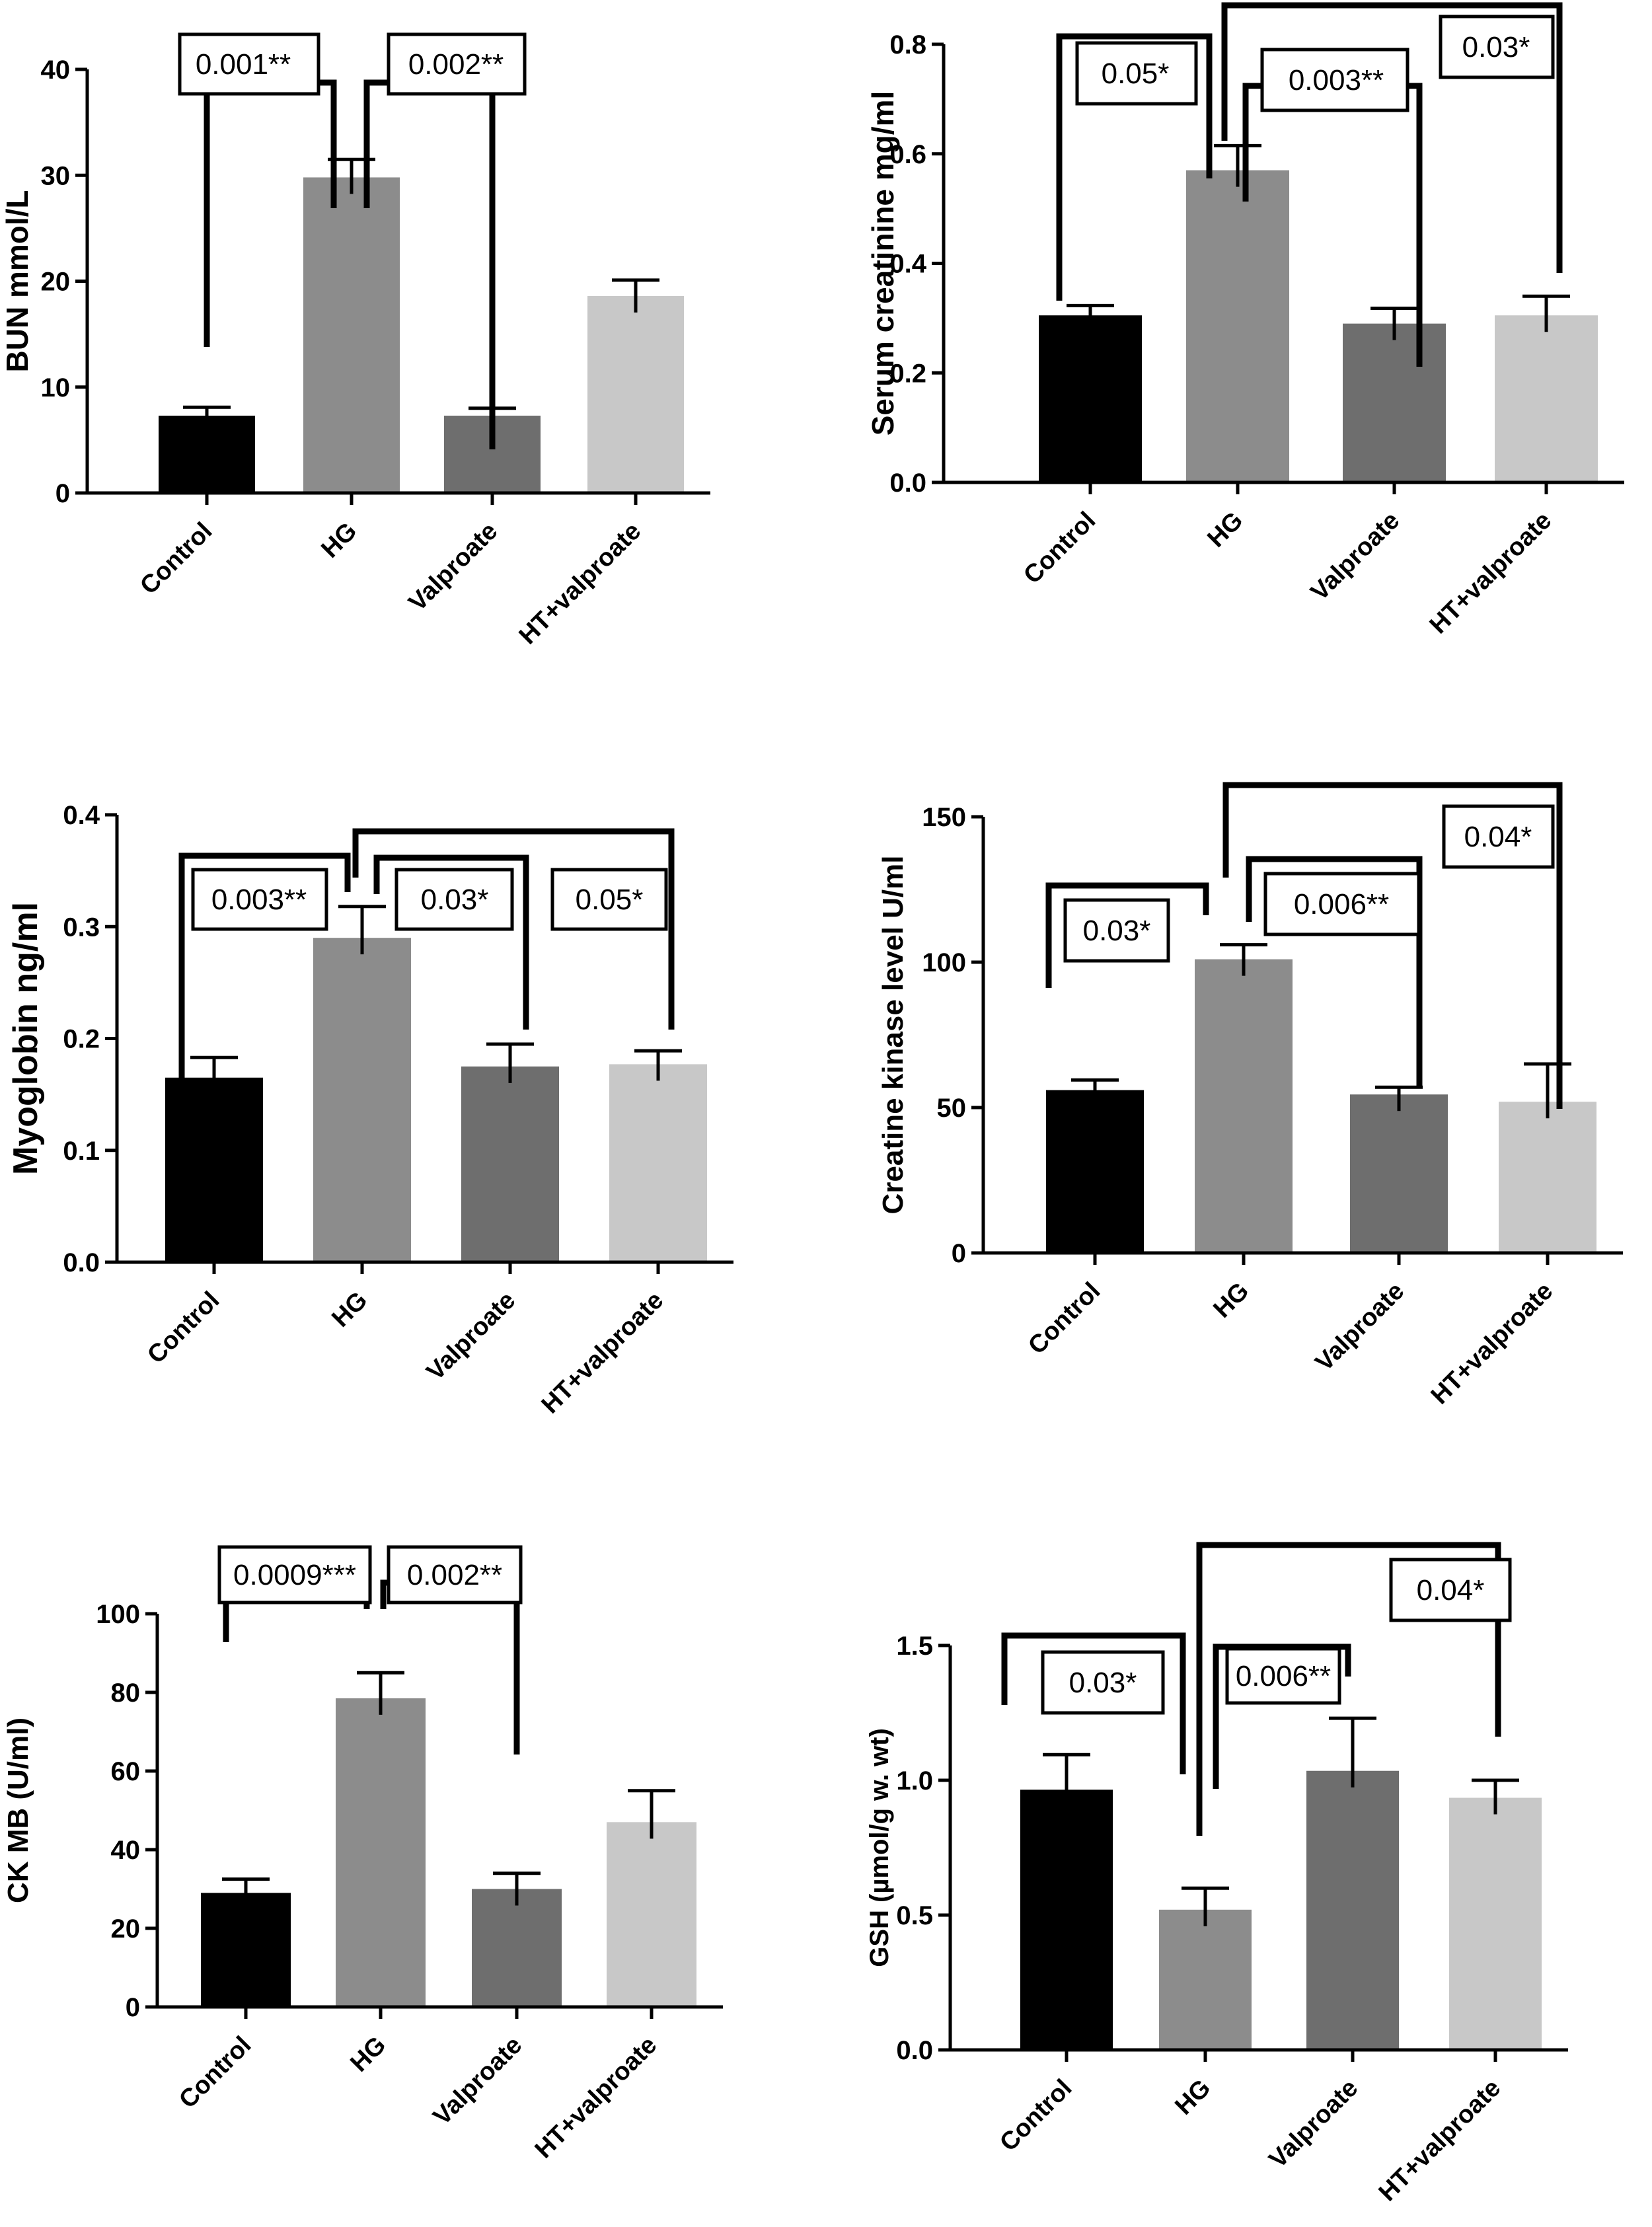  Describe the element at coordinates (126, 1771) in the screenshot. I see `y-tick-label: 60` at that location.